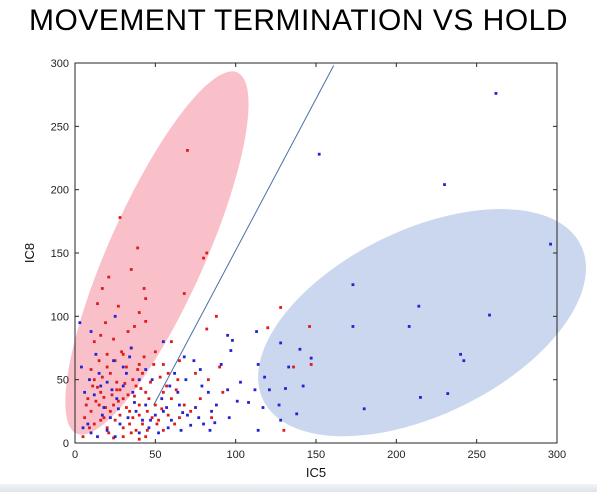 The image size is (597, 492). What do you see at coordinates (155, 455) in the screenshot?
I see `x-tick-label: 50` at bounding box center [155, 455].